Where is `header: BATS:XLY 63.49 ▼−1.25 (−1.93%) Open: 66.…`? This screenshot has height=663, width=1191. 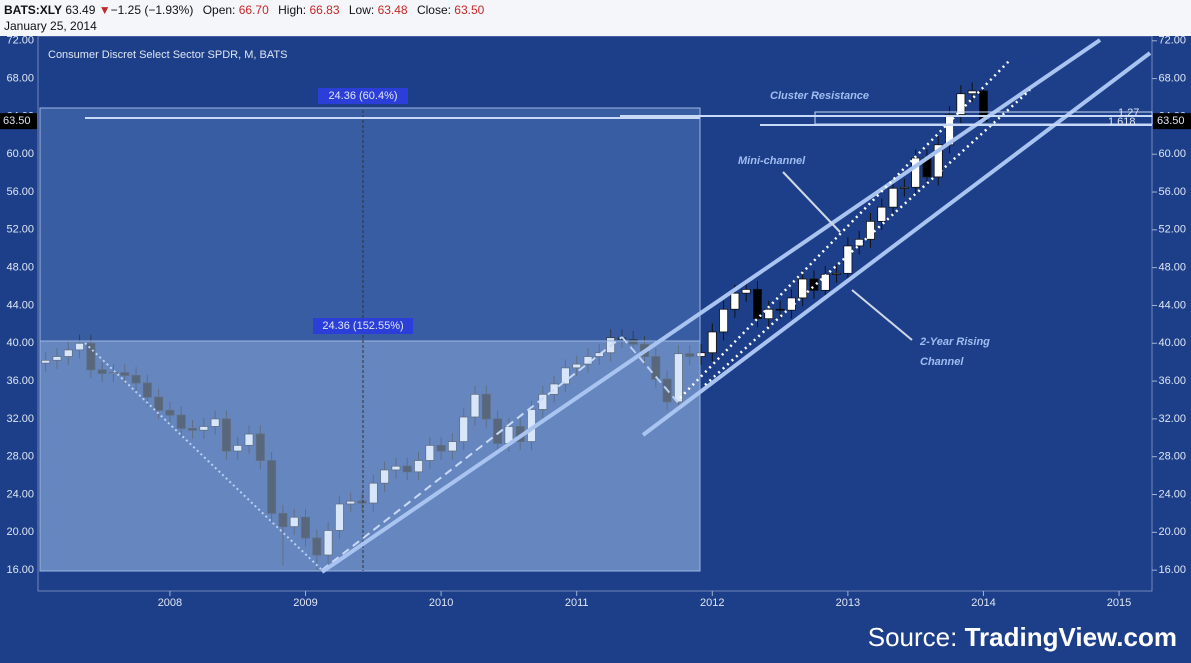 header: BATS:XLY 63.49 ▼−1.25 (−1.93%) Open: 66.… is located at coordinates (595, 18).